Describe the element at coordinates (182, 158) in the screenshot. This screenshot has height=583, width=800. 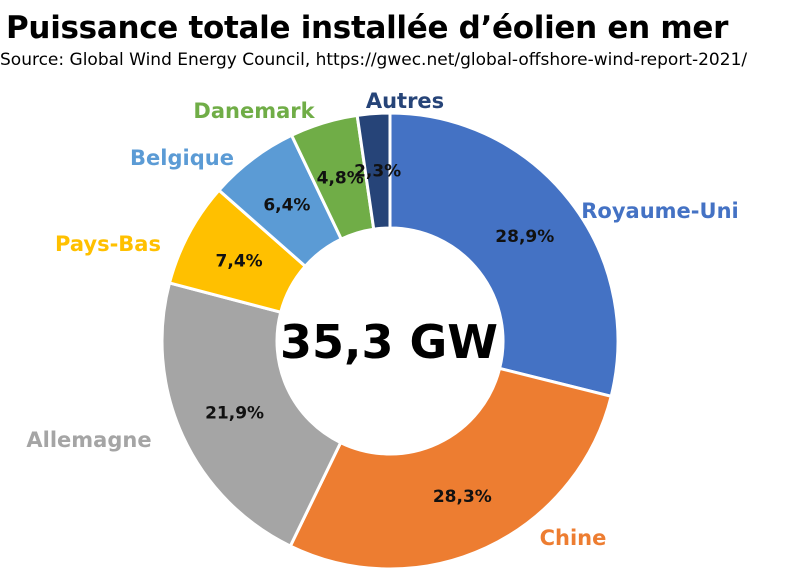
I see `category-label: Belgique` at that location.